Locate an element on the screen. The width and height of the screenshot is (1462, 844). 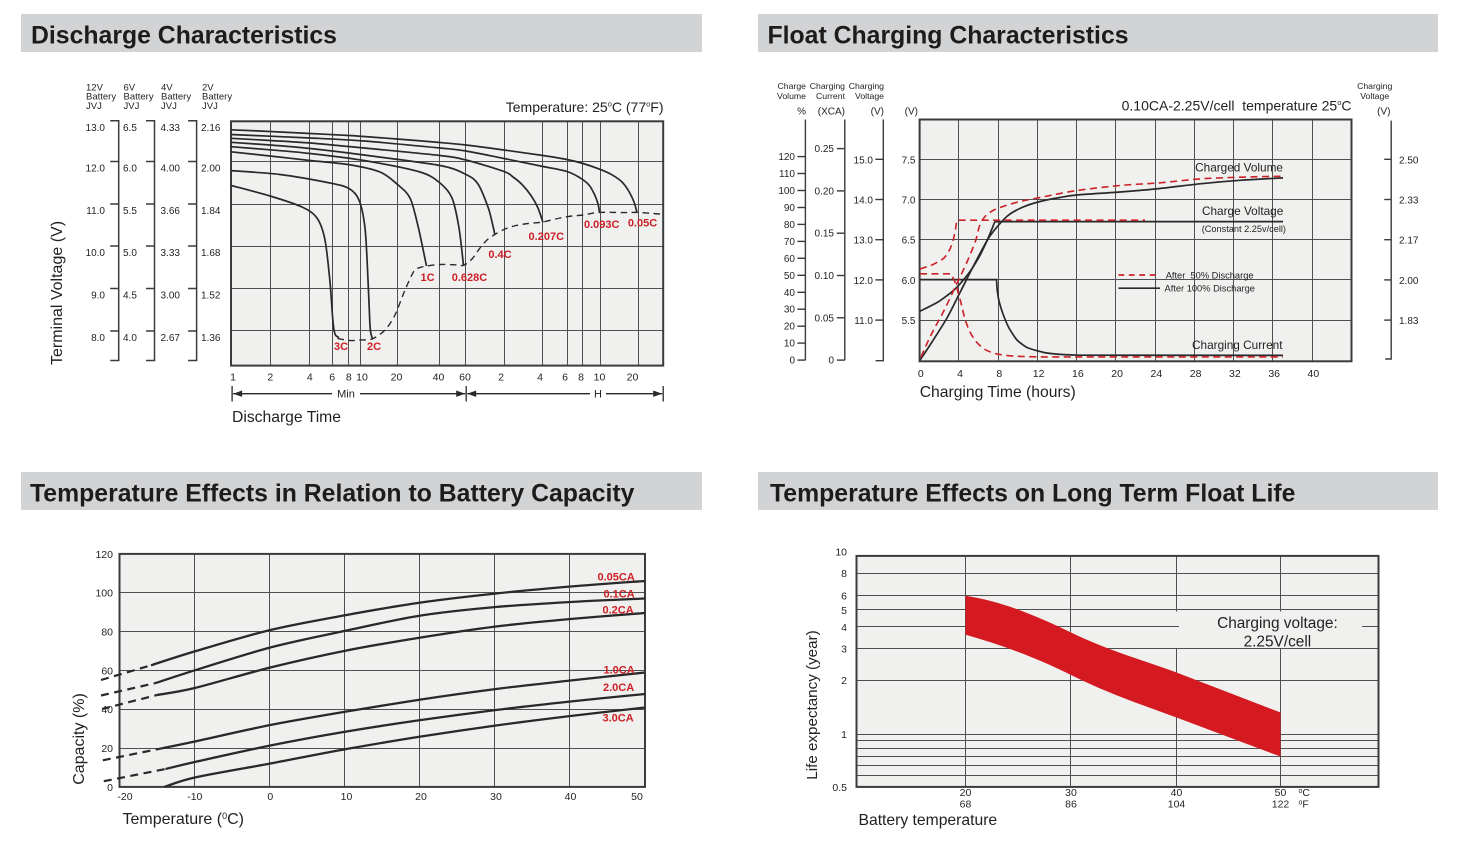
svg-text: 6.0 is located at coordinates (130, 169).